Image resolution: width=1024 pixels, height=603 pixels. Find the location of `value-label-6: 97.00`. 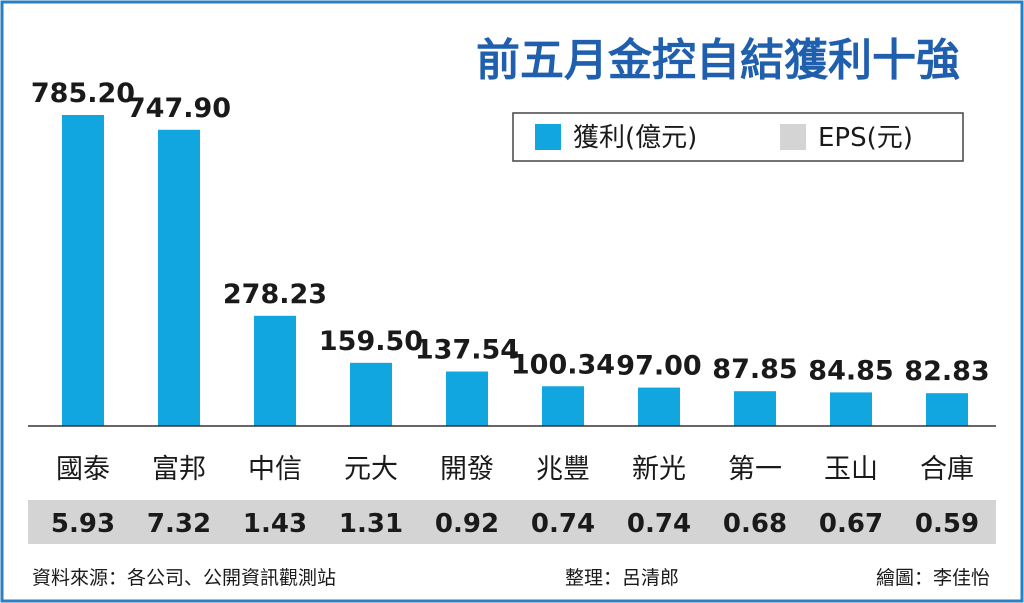

value-label-6: 97.00 is located at coordinates (658, 366).